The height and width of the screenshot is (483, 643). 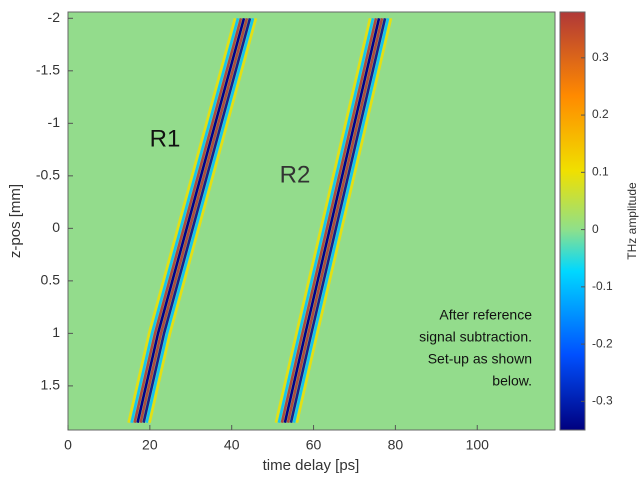 What do you see at coordinates (48, 70) in the screenshot?
I see `y-tick-label: -1.5` at bounding box center [48, 70].